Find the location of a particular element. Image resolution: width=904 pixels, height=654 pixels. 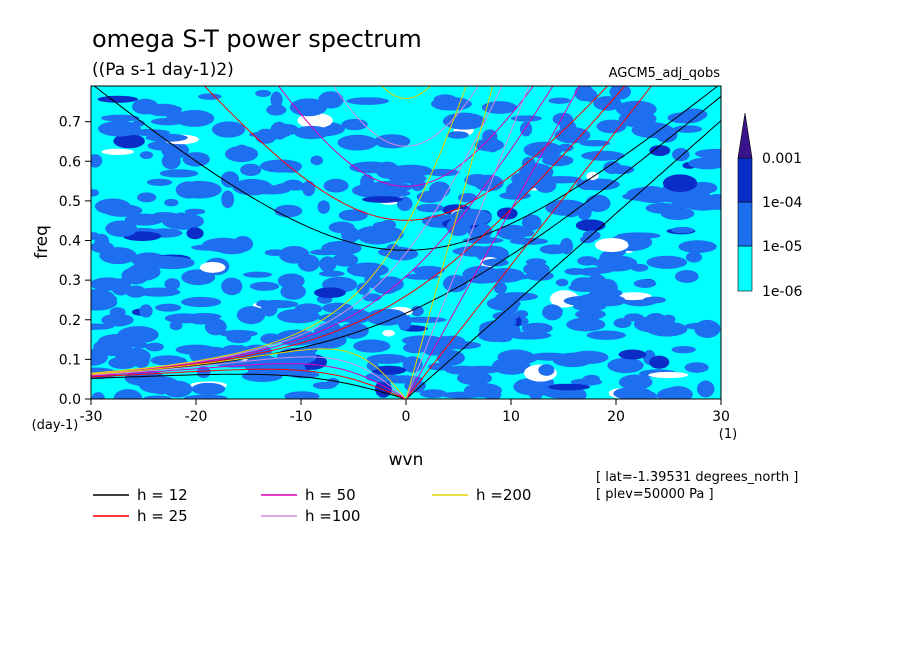

y-tick-label: 0.2 is located at coordinates (70, 321).